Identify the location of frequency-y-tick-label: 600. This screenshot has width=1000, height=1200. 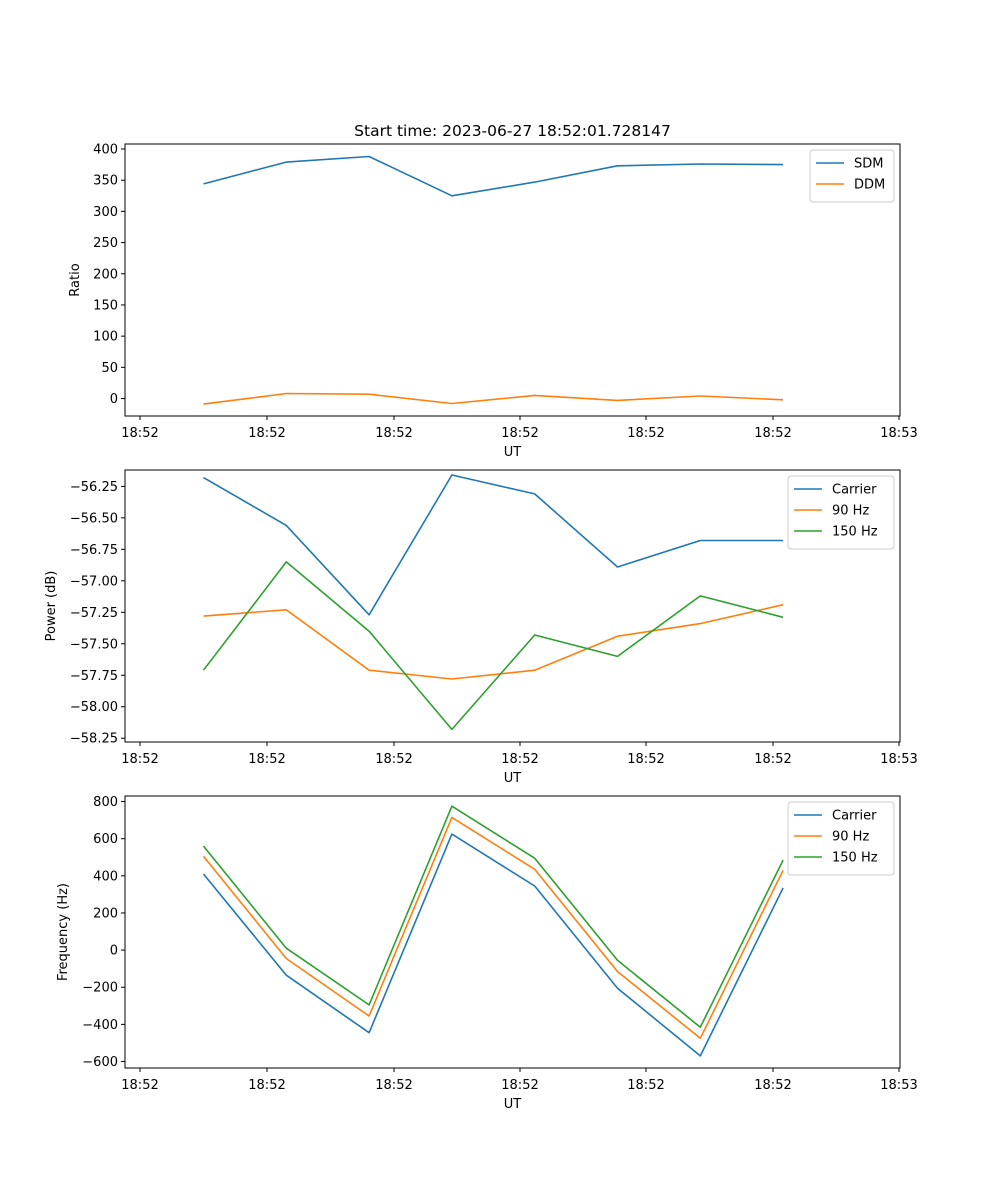
(105, 839).